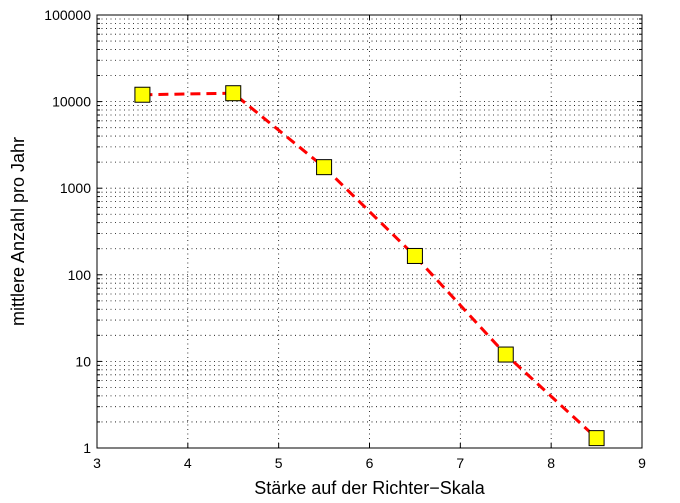 This screenshot has height=503, width=680. Describe the element at coordinates (83, 361) in the screenshot. I see `y-tick-label: 10` at that location.